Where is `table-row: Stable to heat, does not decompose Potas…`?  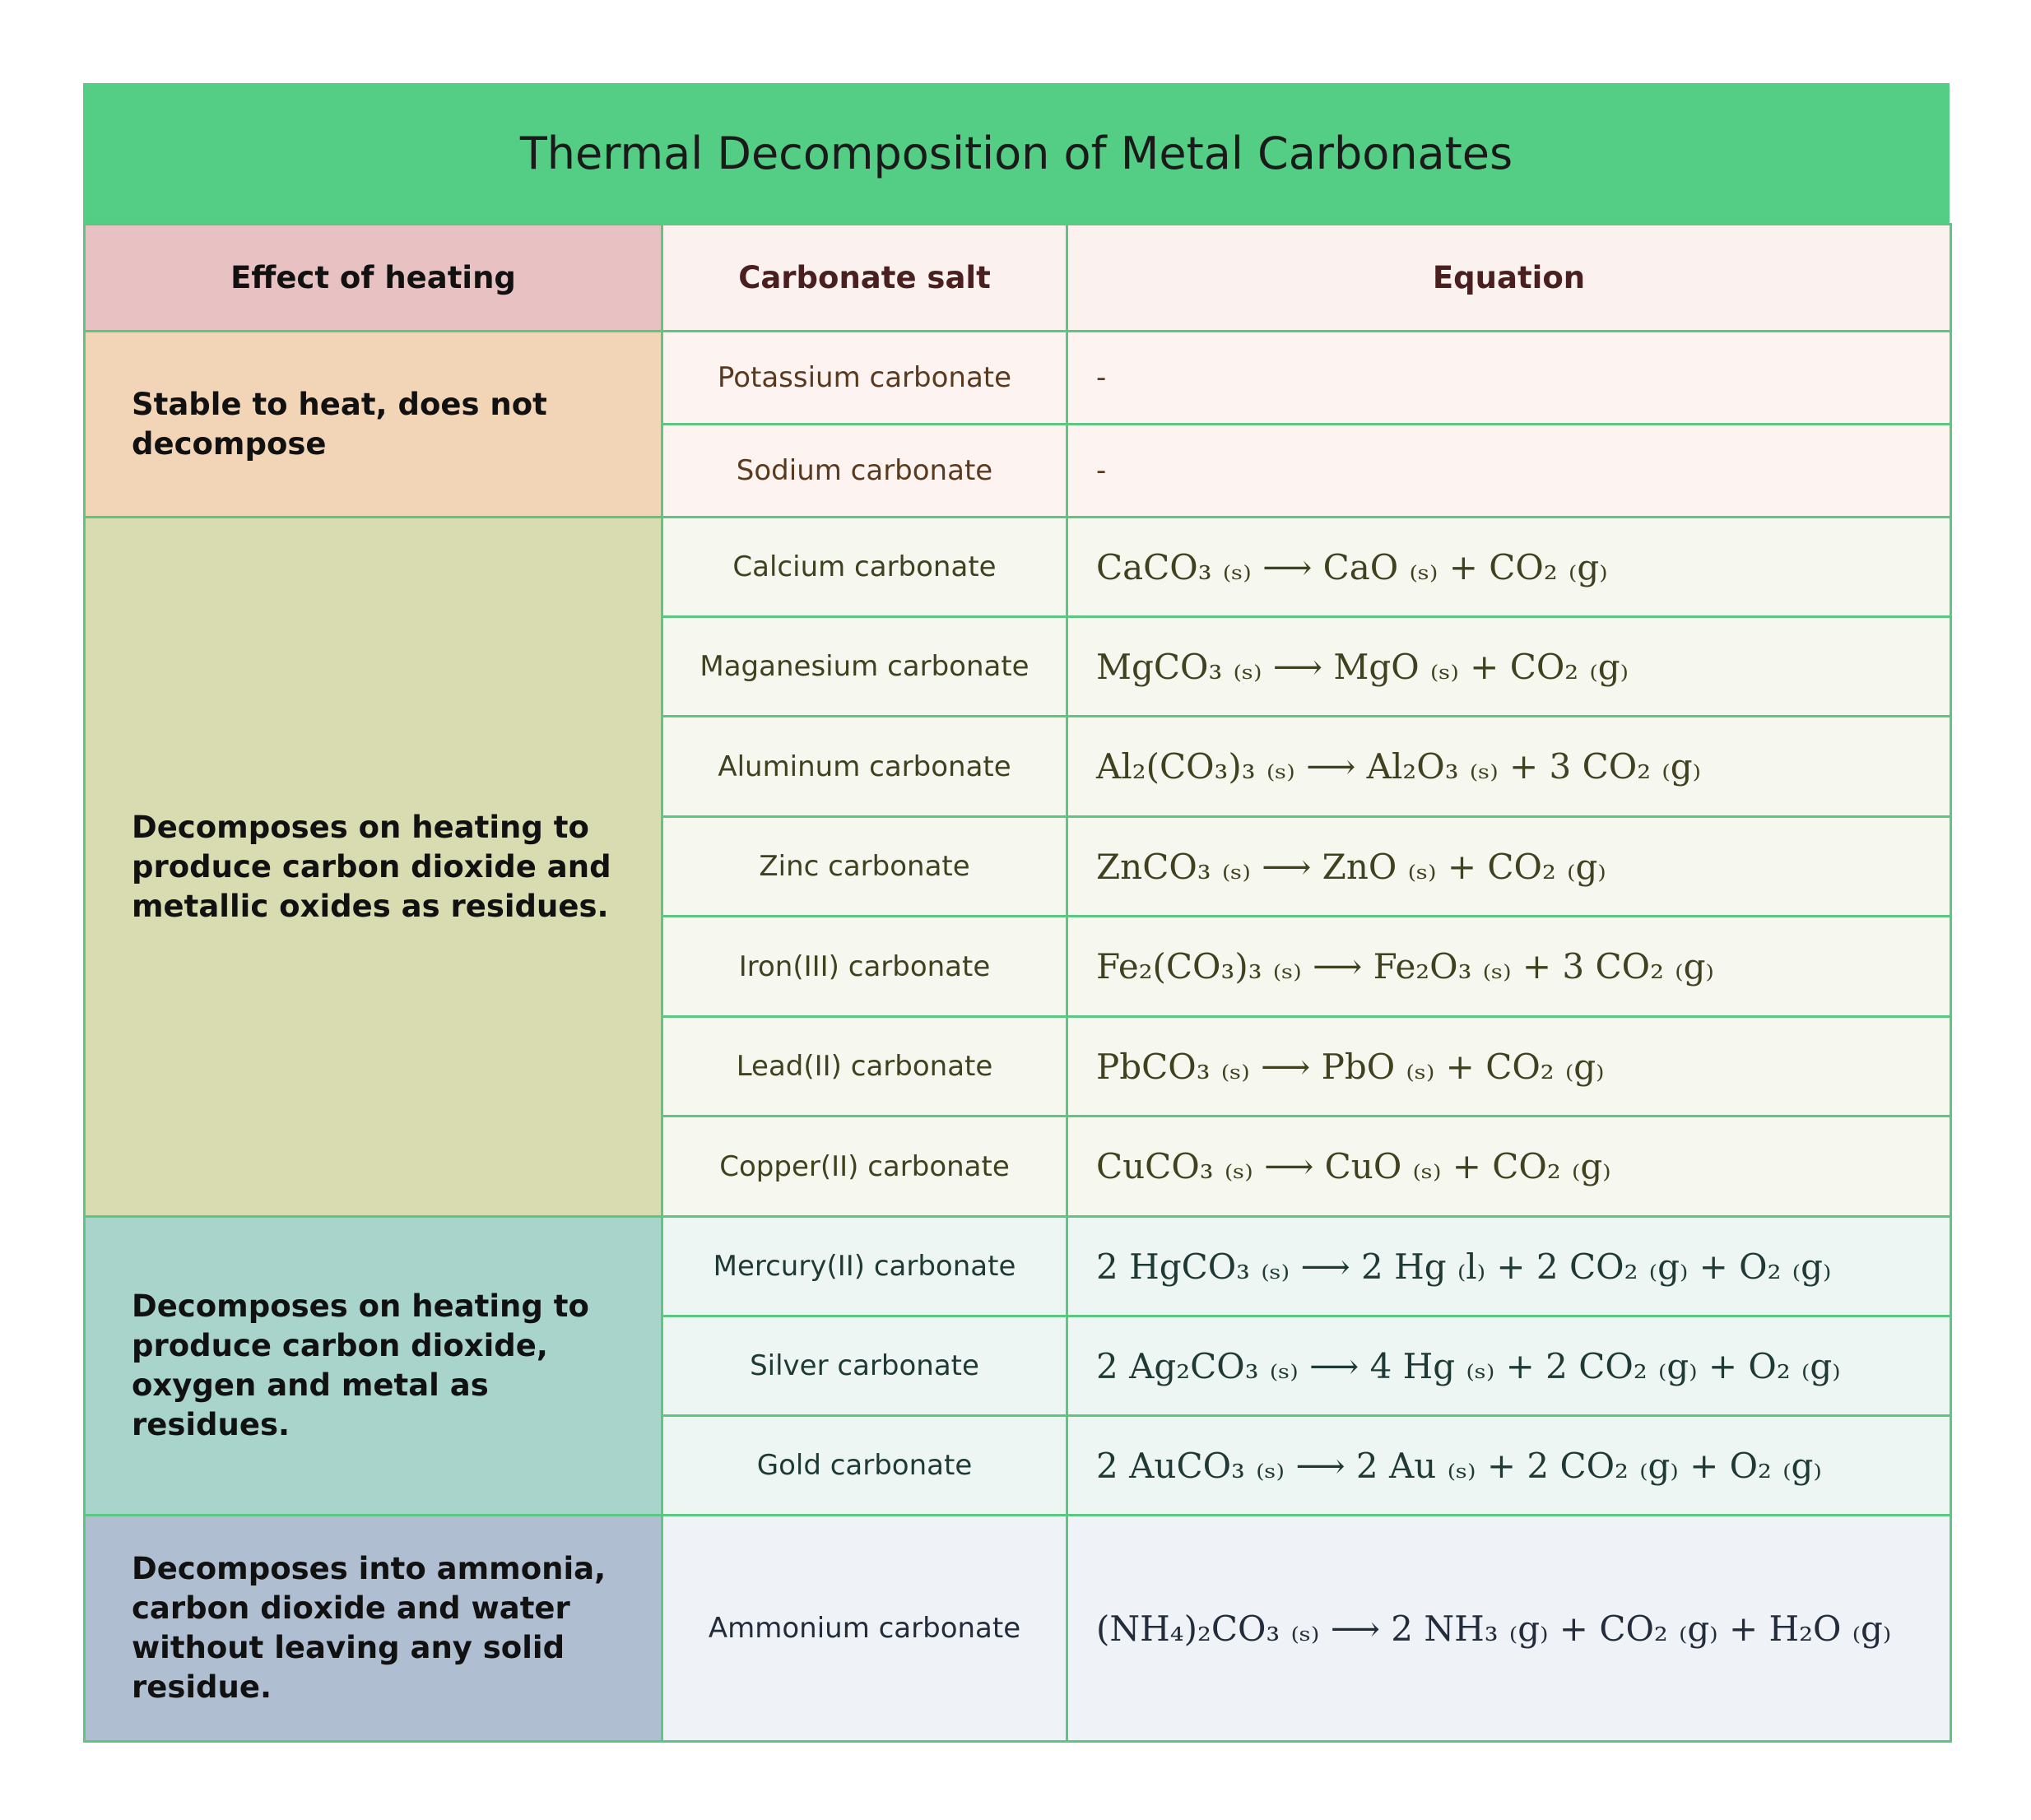
table-row: Stable to heat, does not decompose Potas… is located at coordinates (1018, 424).